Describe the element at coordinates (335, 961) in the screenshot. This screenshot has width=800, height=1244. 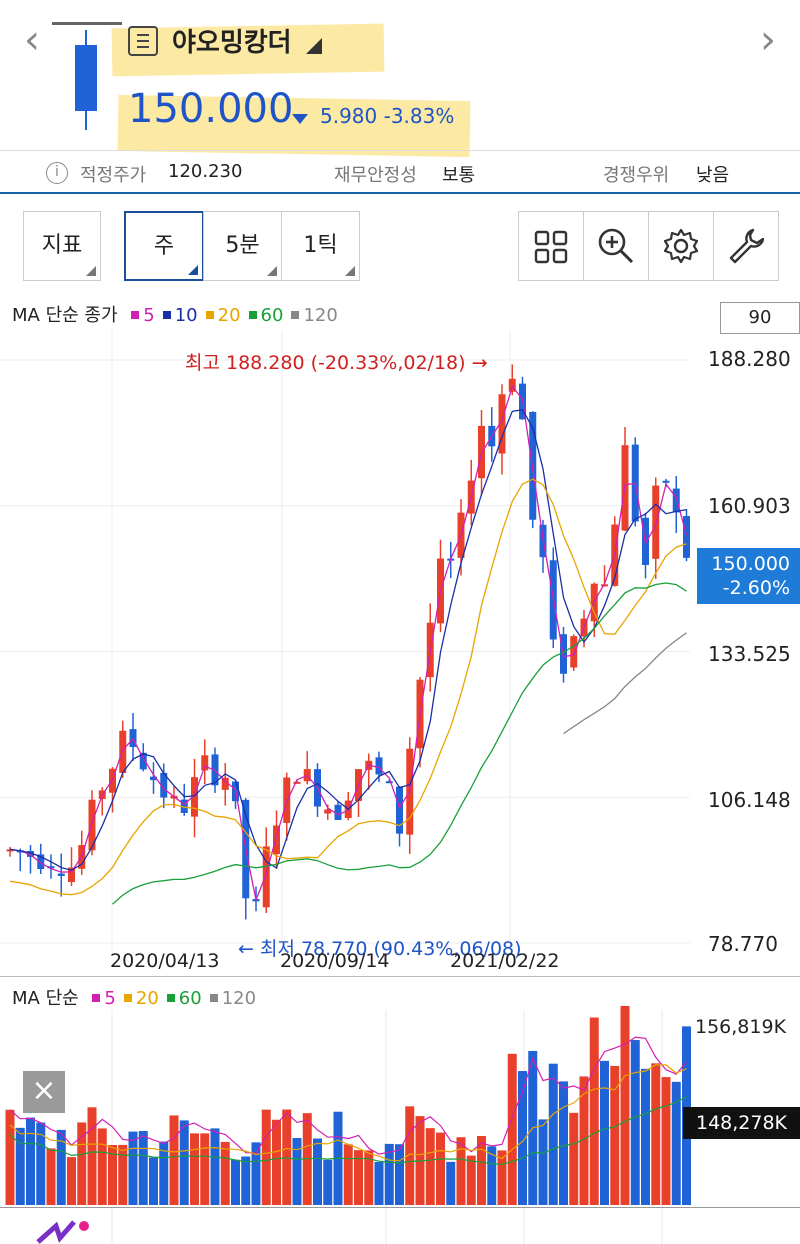
I see `date-label-1: 2020/09/14` at that location.